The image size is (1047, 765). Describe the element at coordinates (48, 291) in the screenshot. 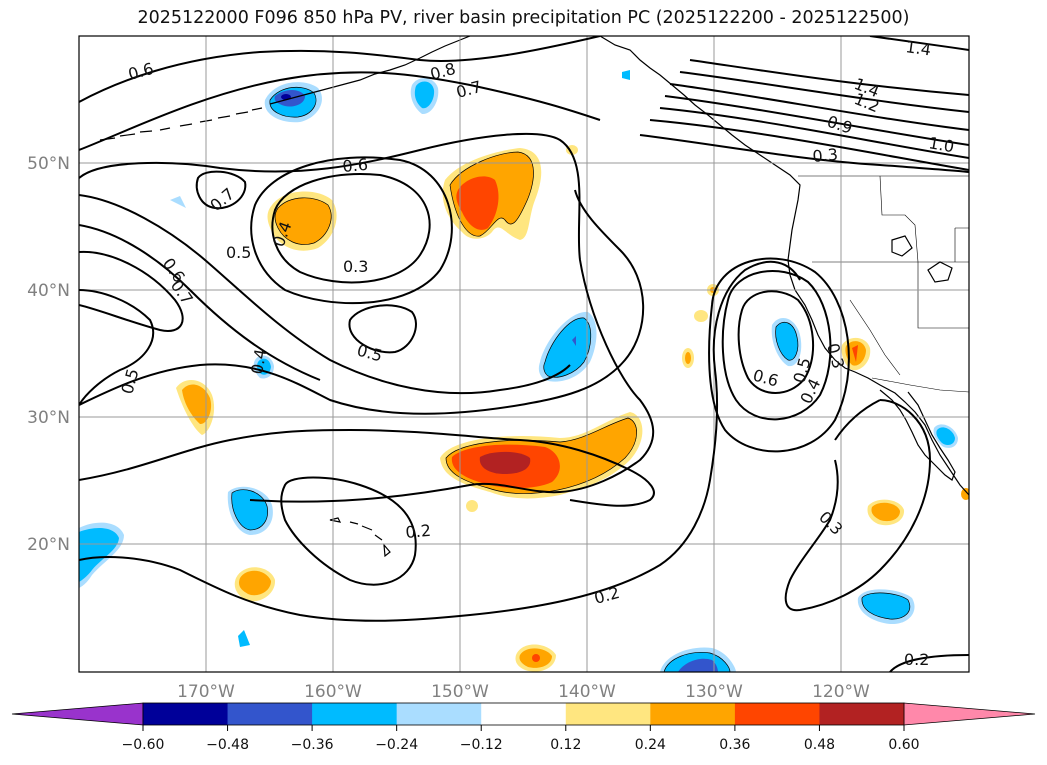

I see `lat-label: 40°N` at that location.